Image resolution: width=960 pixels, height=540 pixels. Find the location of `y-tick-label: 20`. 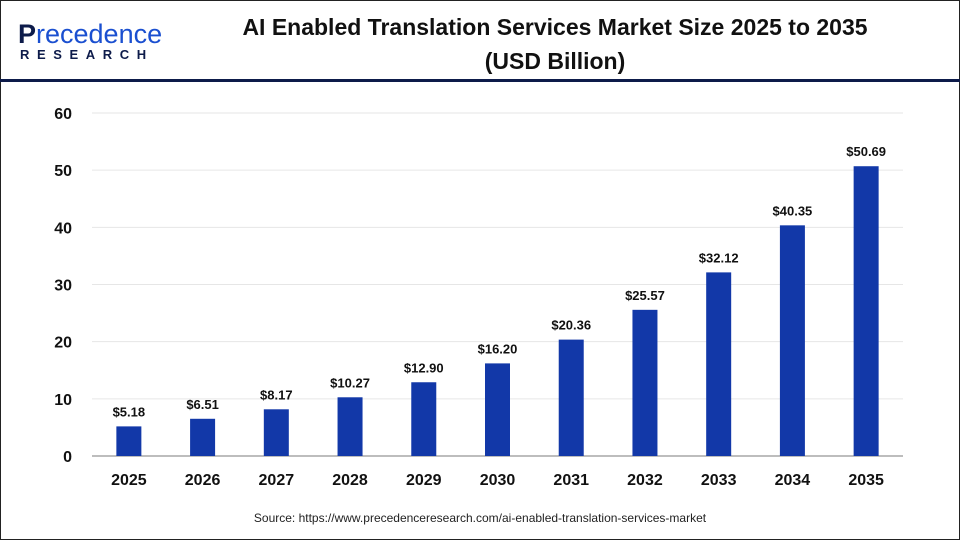

y-tick-label: 20 is located at coordinates (63, 343).